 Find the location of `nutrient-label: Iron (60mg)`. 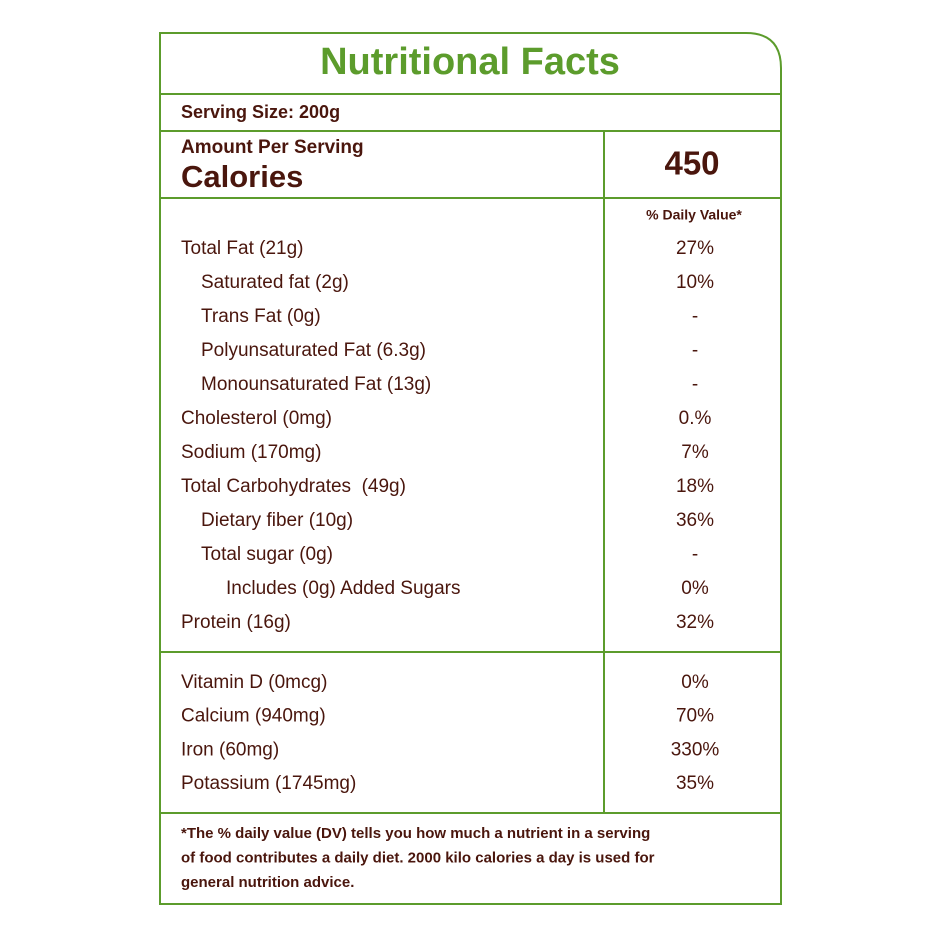

nutrient-label: Iron (60mg) is located at coordinates (230, 749).